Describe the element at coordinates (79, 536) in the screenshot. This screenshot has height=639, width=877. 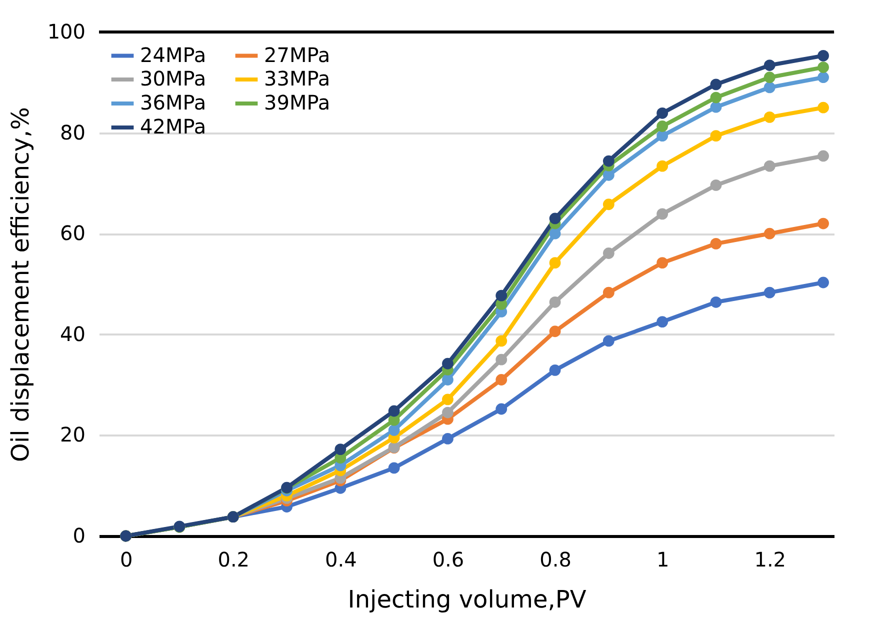
I see `y-tick-label: 0` at that location.